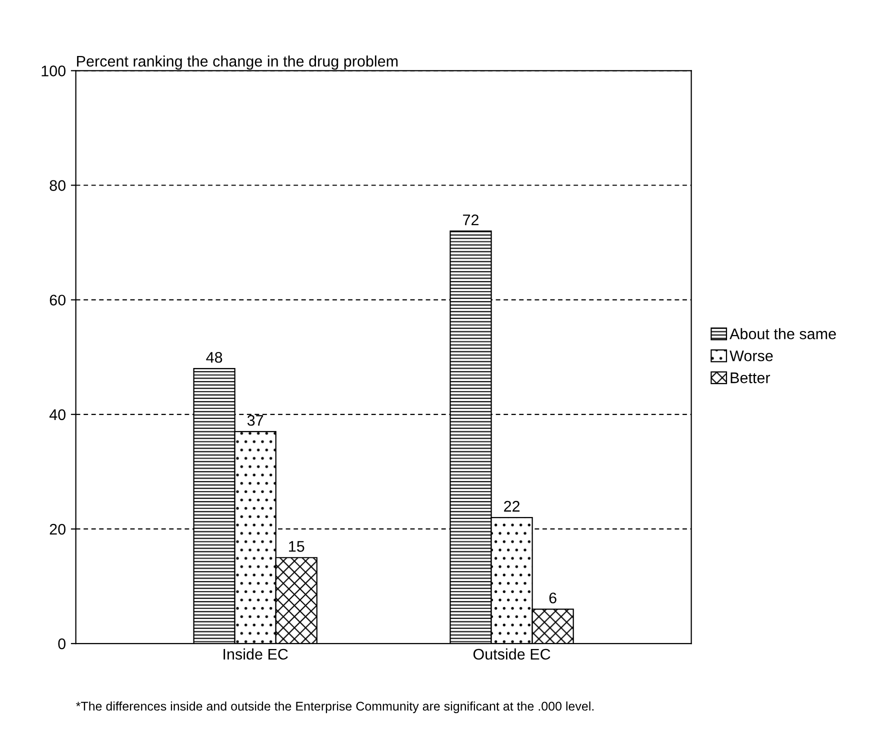 This screenshot has height=744, width=892. Describe the element at coordinates (58, 185) in the screenshot. I see `y-tick-label: 80` at that location.